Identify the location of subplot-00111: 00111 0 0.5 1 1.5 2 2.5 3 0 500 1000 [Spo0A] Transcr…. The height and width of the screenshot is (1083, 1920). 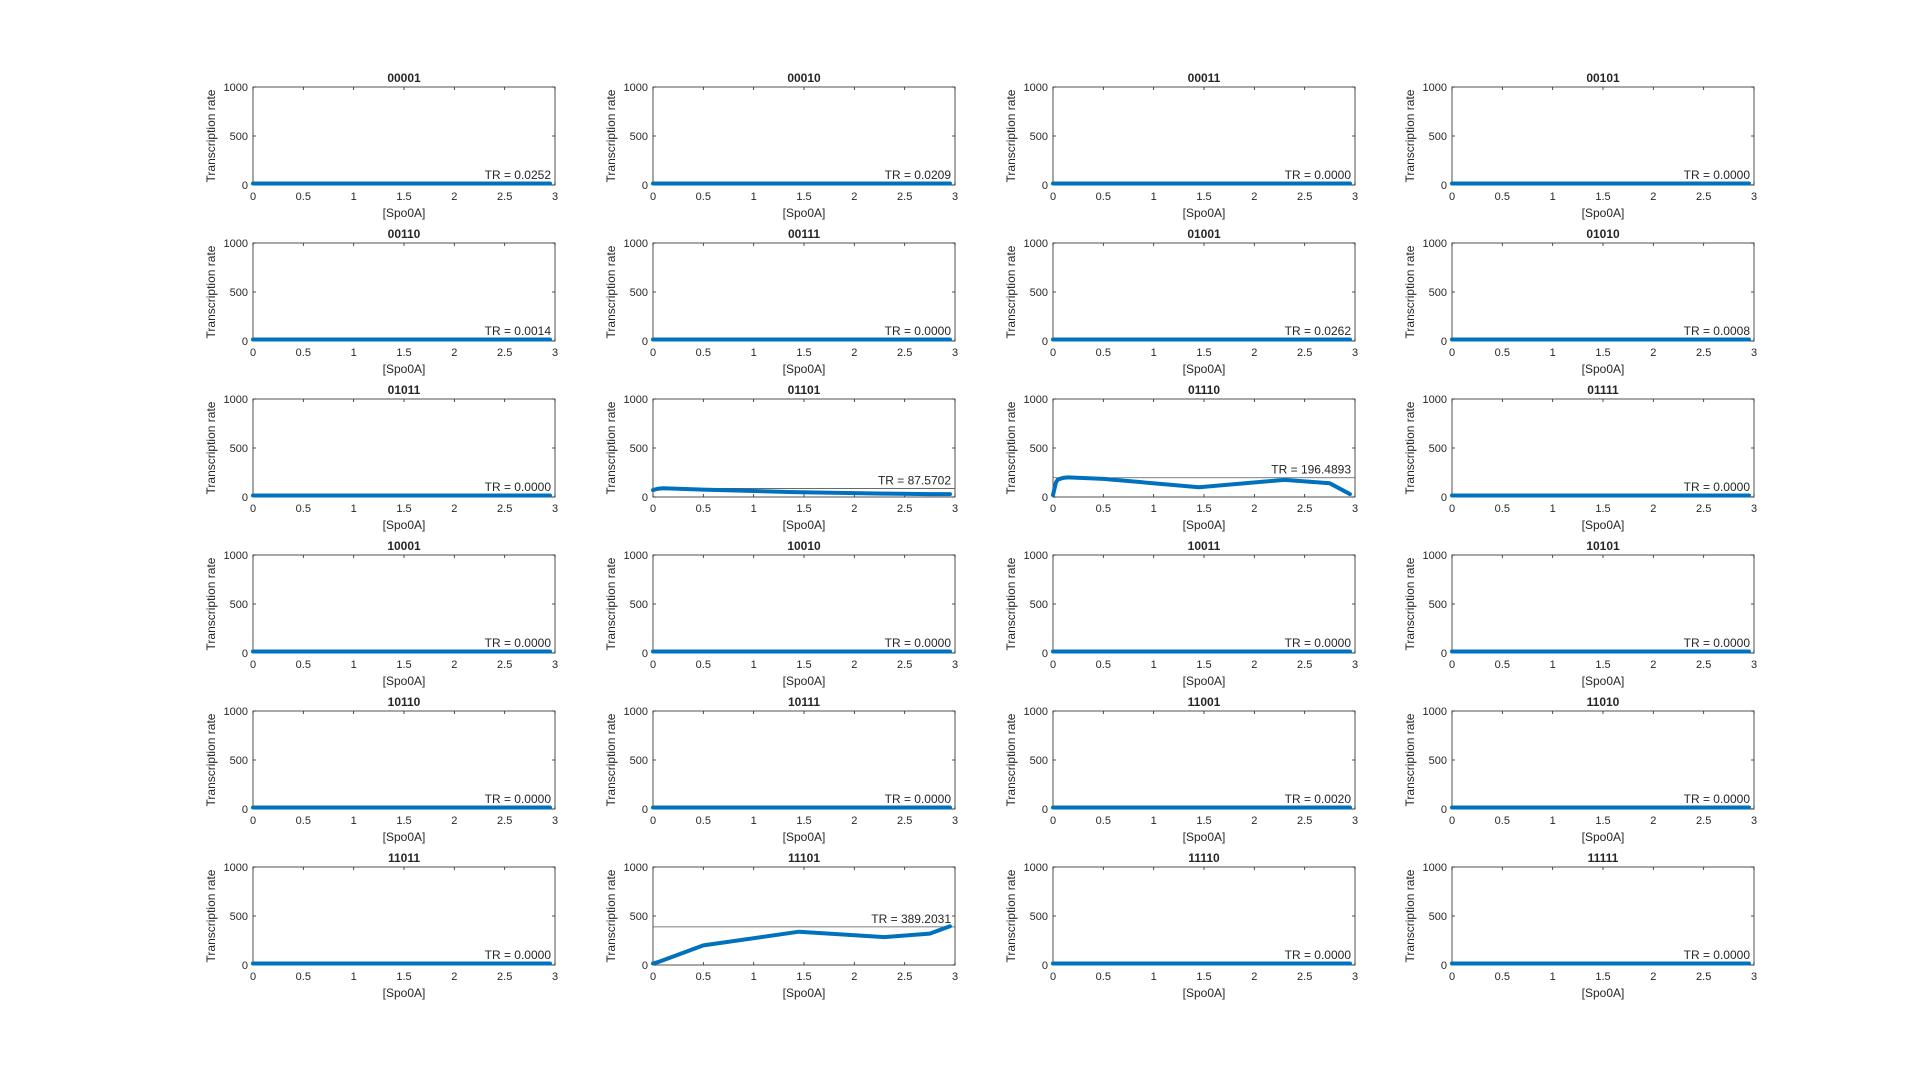
(781, 301).